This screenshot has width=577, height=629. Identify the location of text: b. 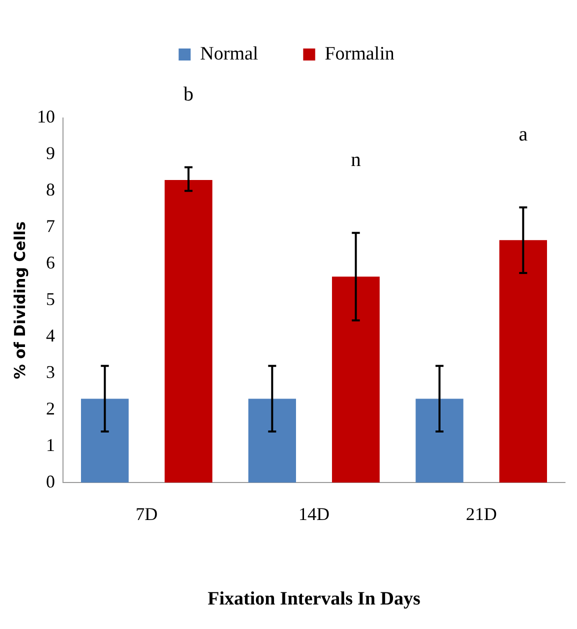
(189, 94).